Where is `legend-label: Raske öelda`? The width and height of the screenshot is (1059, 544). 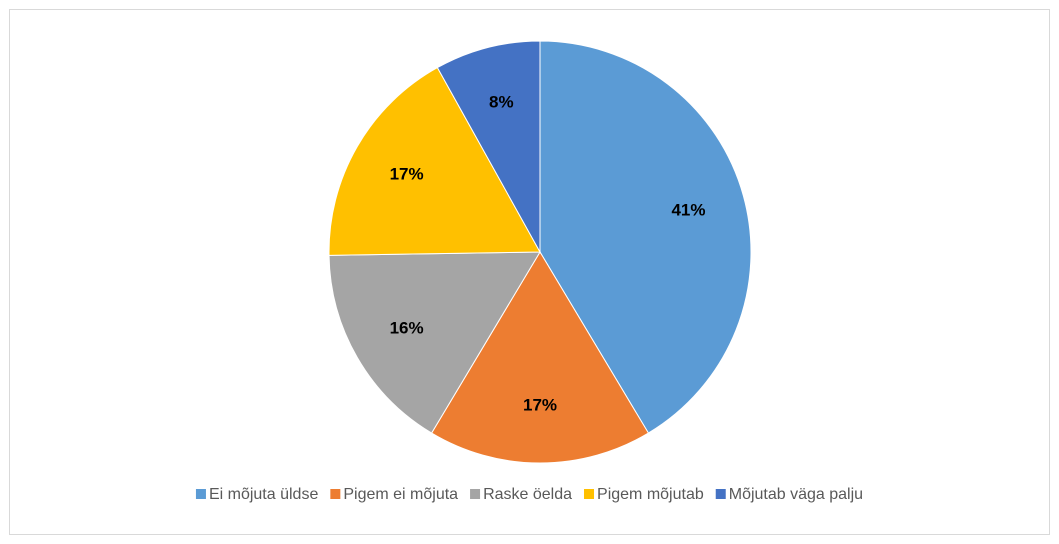
legend-label: Raske öelda is located at coordinates (527, 494).